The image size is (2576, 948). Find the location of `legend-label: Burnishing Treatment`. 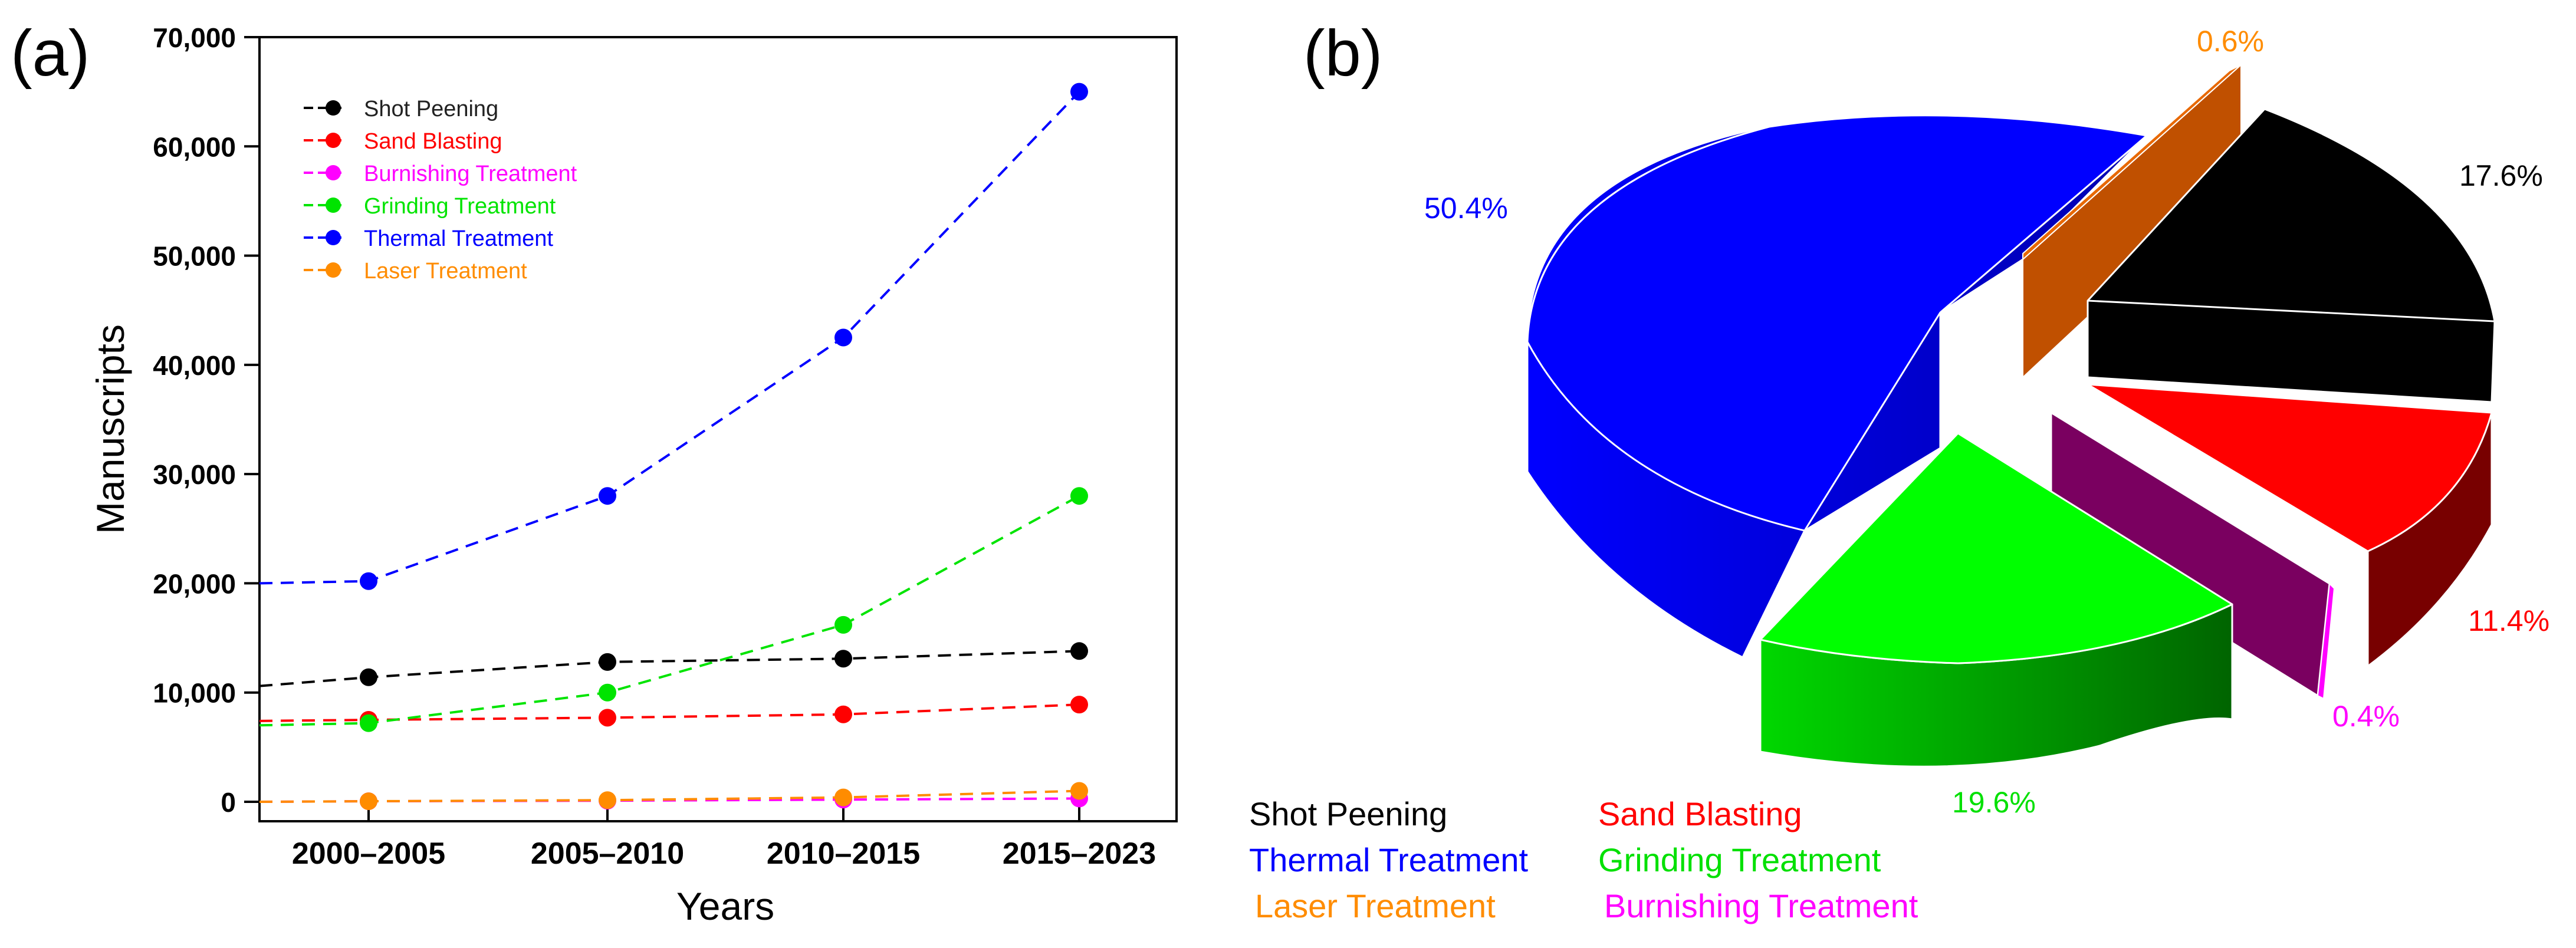

legend-label: Burnishing Treatment is located at coordinates (471, 174).